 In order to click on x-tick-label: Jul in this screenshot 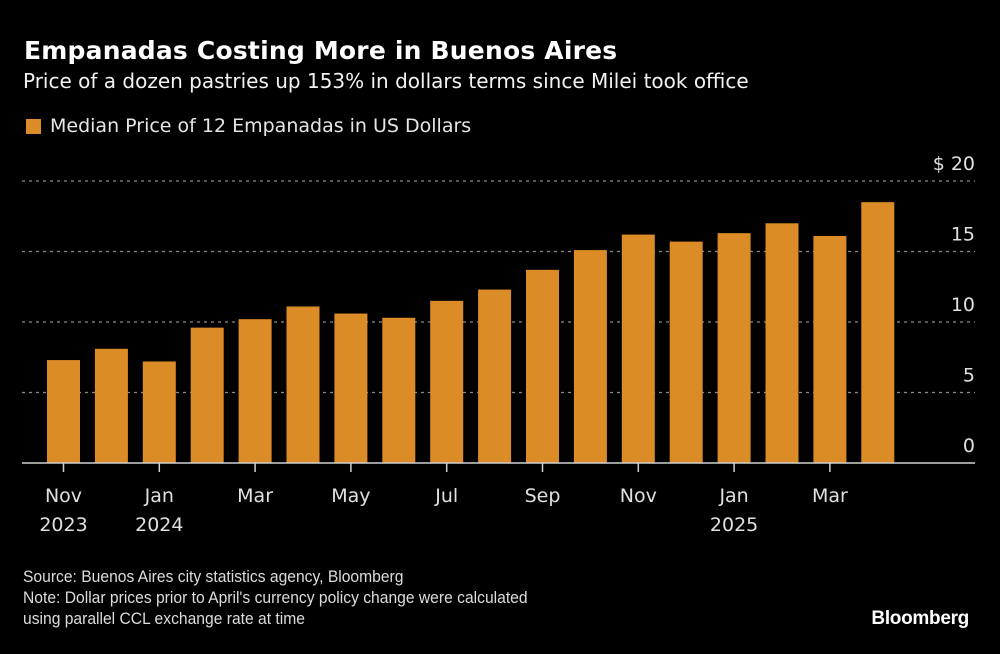, I will do `click(446, 496)`.